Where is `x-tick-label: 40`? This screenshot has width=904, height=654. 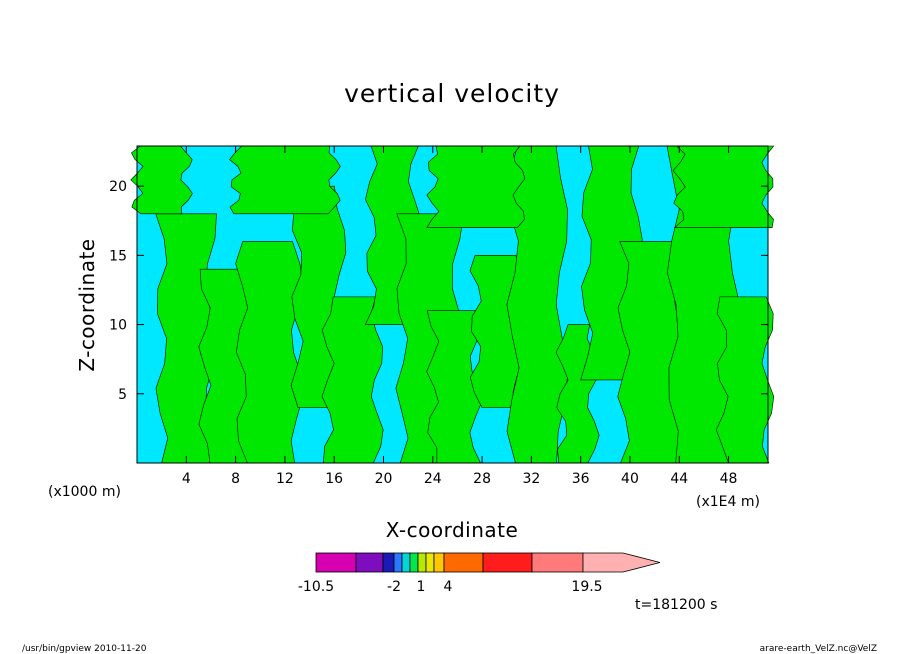 x-tick-label: 40 is located at coordinates (630, 479).